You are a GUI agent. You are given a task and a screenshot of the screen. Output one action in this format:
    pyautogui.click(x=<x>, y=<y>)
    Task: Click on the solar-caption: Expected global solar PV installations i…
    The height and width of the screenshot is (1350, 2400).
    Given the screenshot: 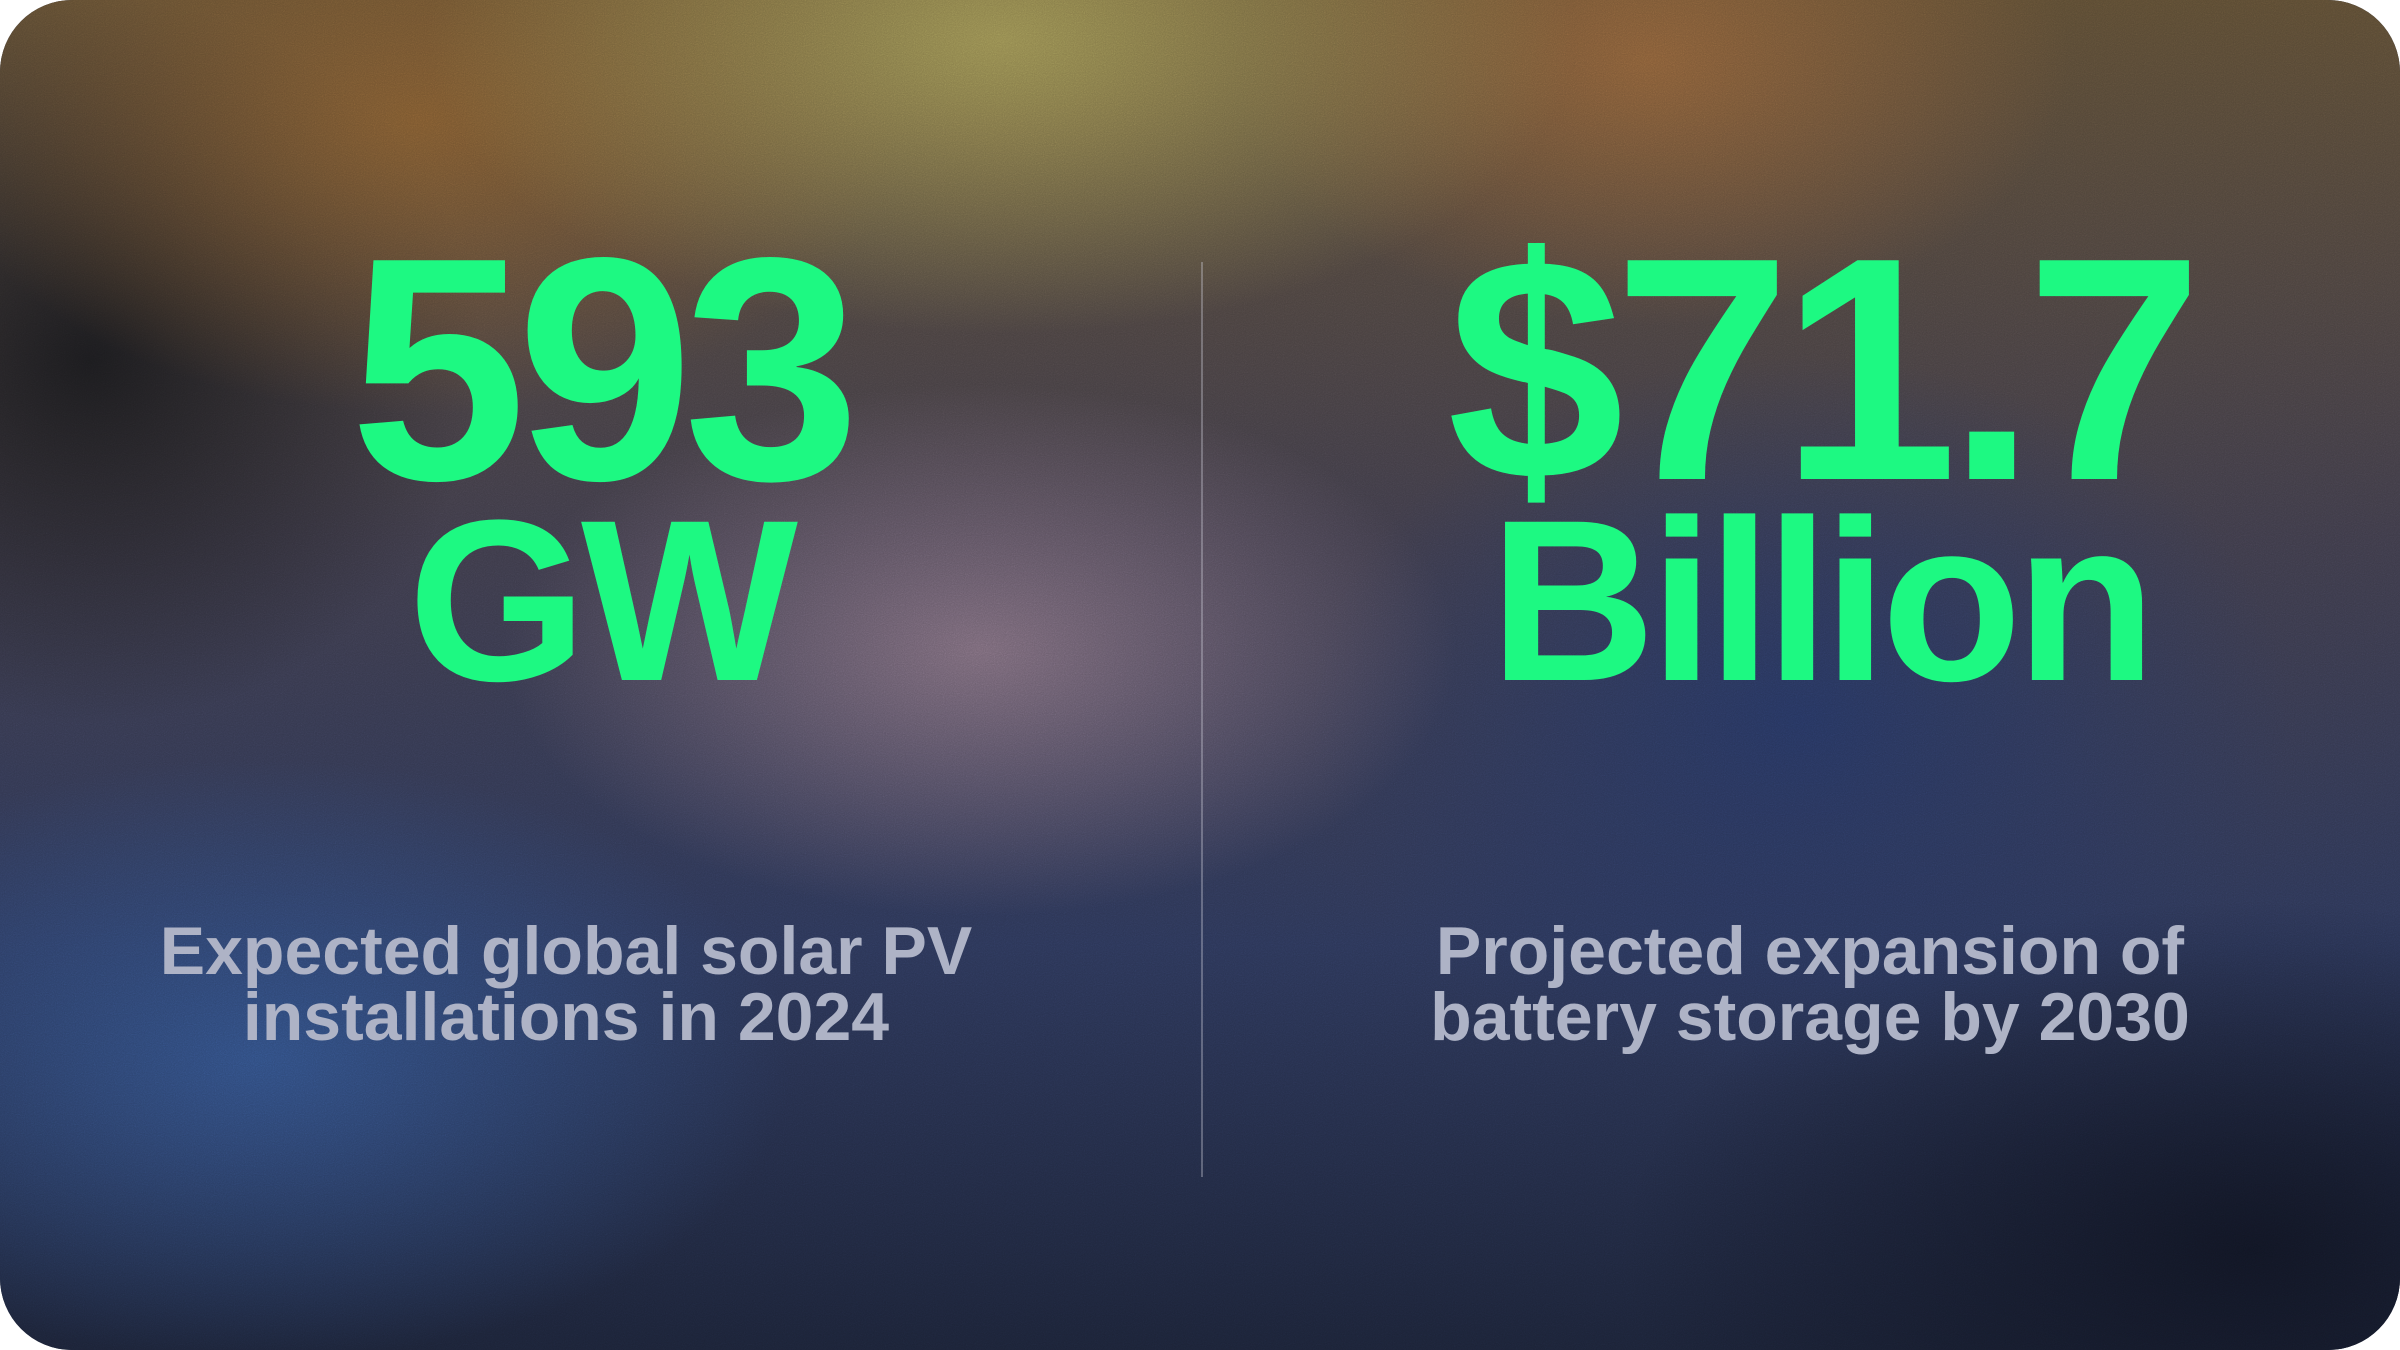 What is the action you would take?
    pyautogui.click(x=566, y=984)
    